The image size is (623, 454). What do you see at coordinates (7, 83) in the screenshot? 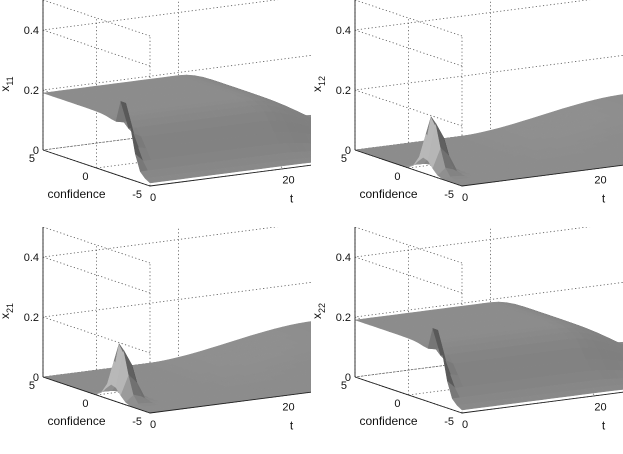
I see `z-axis-label: x11` at bounding box center [7, 83].